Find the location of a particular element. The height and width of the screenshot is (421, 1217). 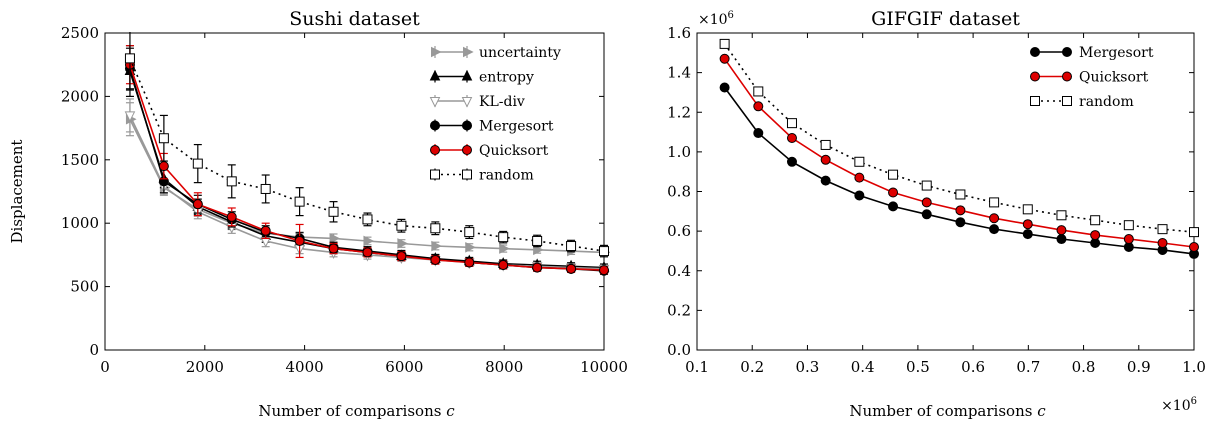

x-tick-label: 0.7 is located at coordinates (1028, 367).